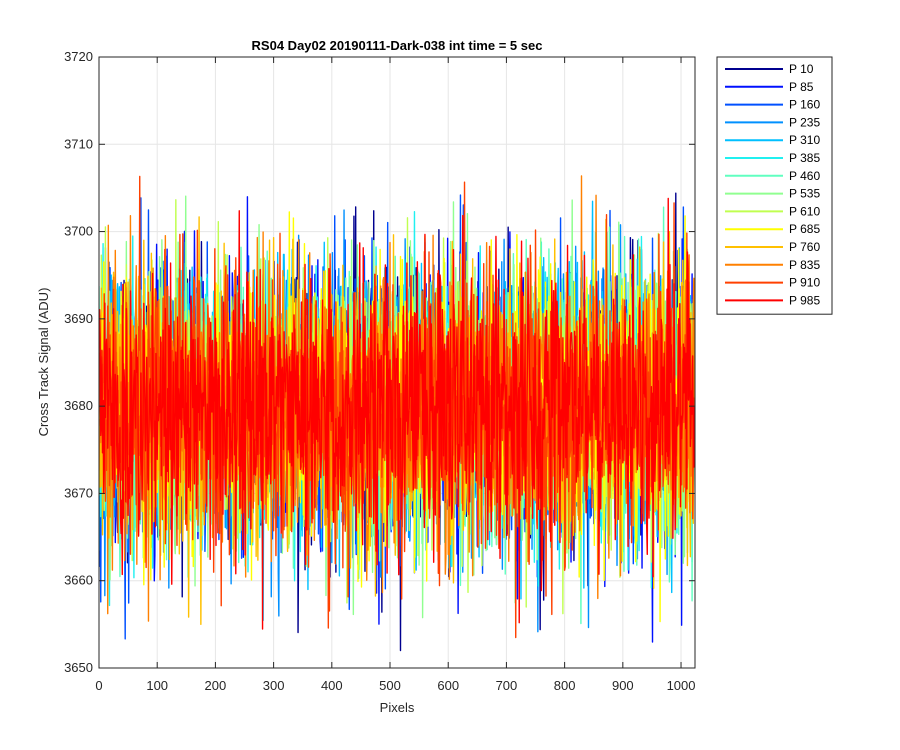  What do you see at coordinates (78, 56) in the screenshot?
I see `y-tick-label: 3720` at bounding box center [78, 56].